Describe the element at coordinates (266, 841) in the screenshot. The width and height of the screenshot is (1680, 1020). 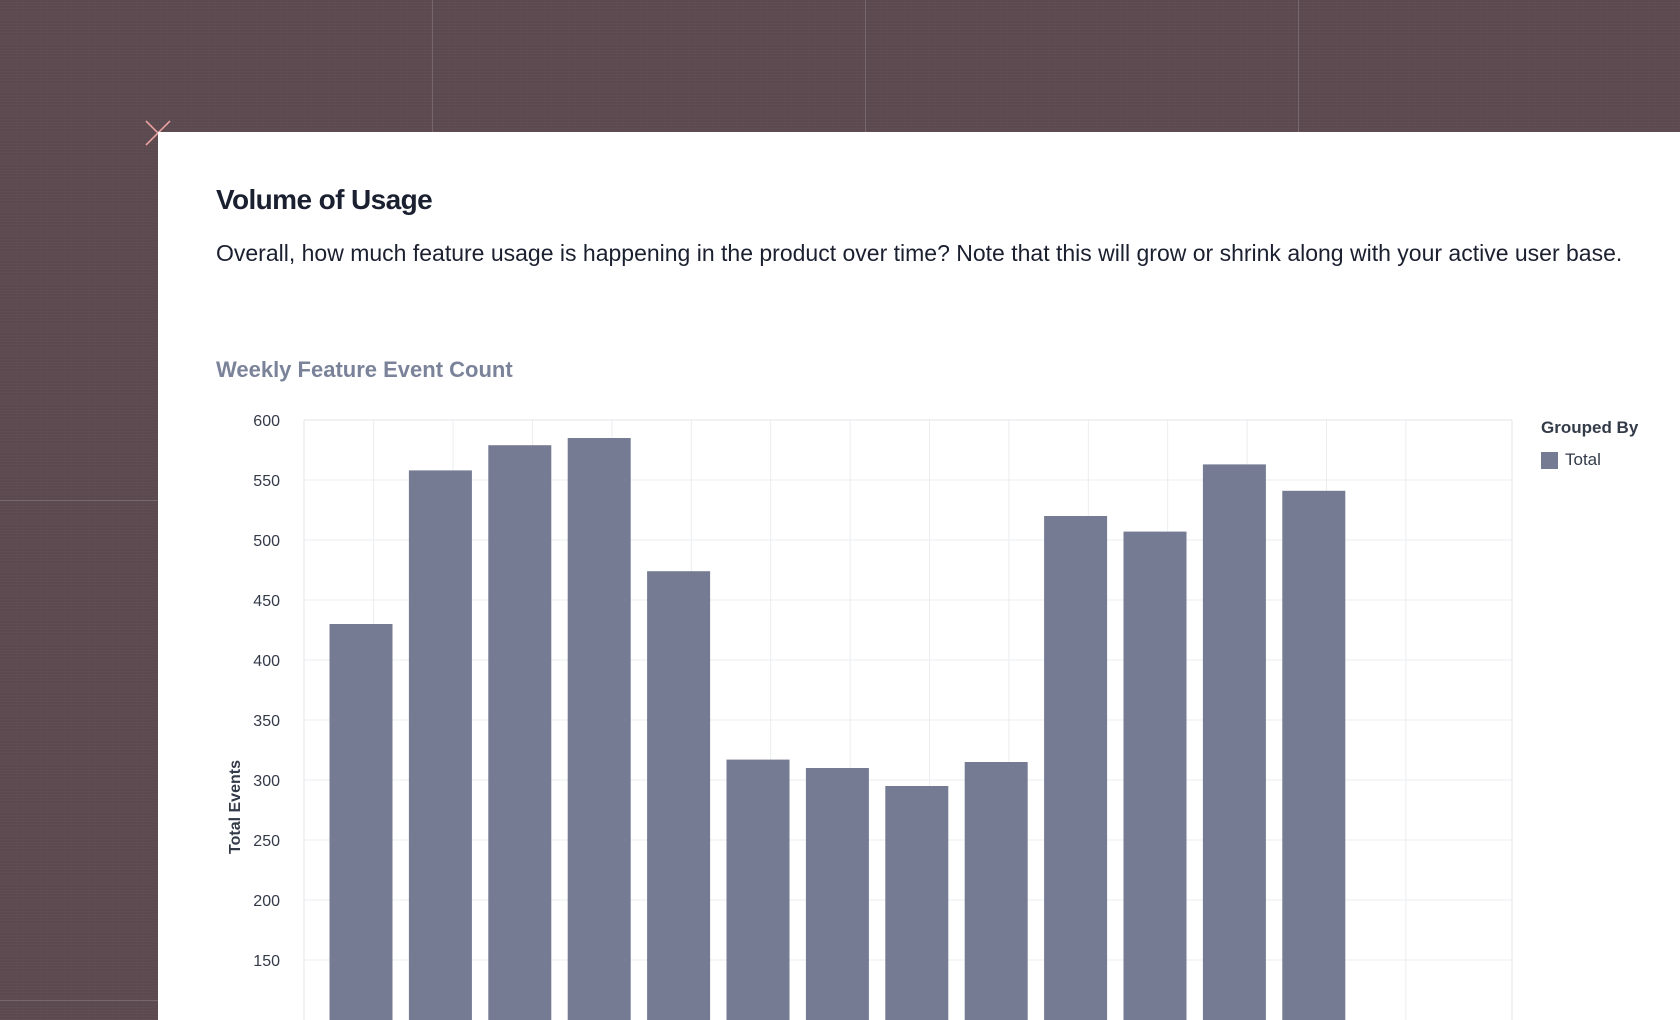
I see `y-tick-label: 250` at that location.